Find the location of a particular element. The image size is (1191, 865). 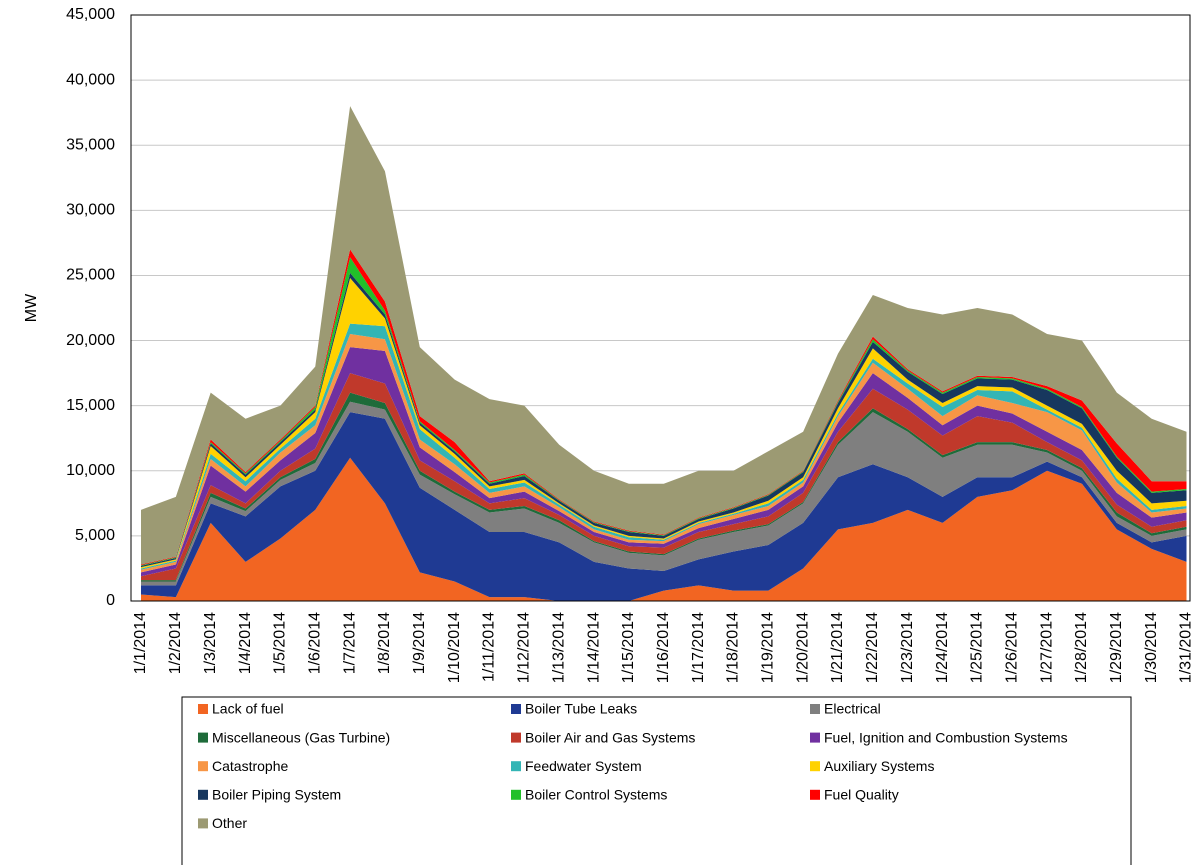

y-tick-label: 15,000 is located at coordinates (90, 405).